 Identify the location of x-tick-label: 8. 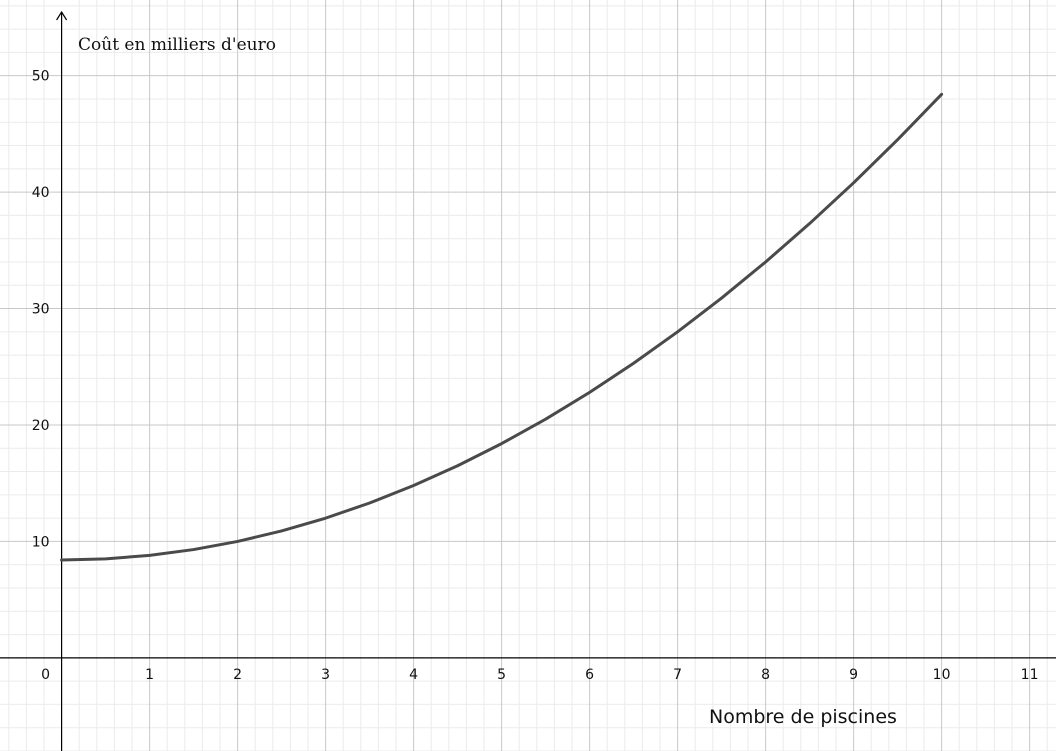
(765, 675).